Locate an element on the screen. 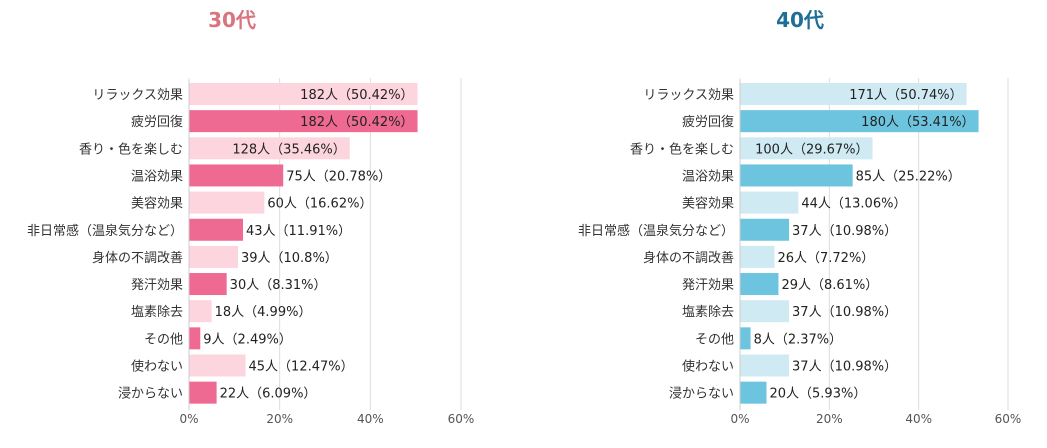 The image size is (1047, 448). chart40-value-label-11: 20人（5.93%） is located at coordinates (817, 394).